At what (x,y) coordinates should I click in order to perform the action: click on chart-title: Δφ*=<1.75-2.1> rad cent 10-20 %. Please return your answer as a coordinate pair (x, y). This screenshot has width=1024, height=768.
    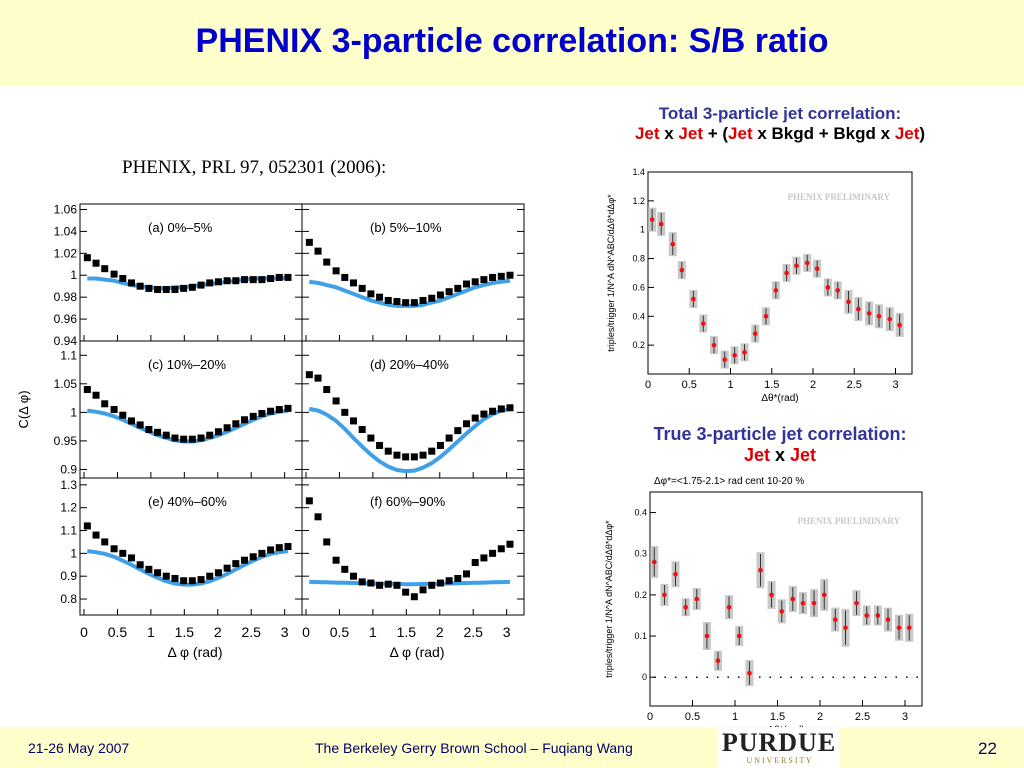
    Looking at the image, I should click on (729, 481).